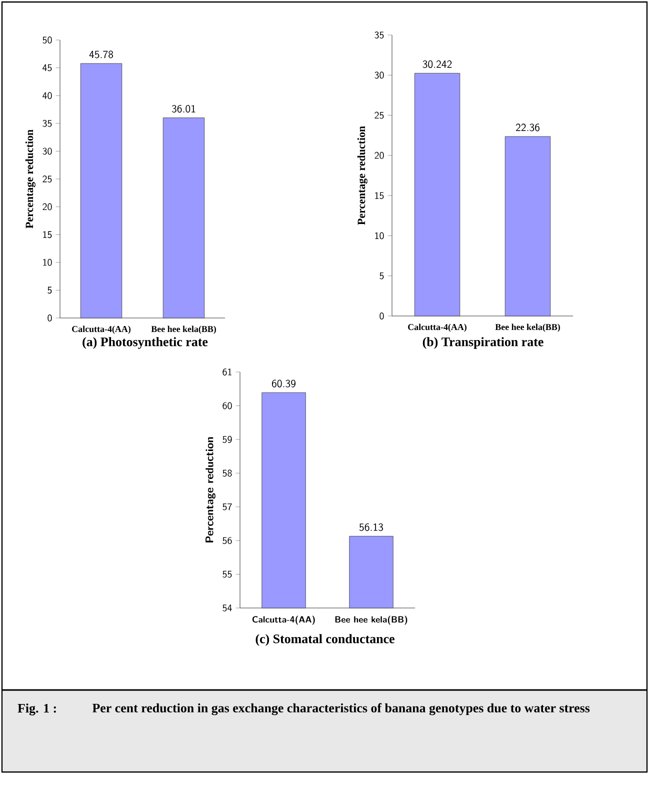 Image resolution: width=649 pixels, height=787 pixels. What do you see at coordinates (437, 64) in the screenshot?
I see `data-label: 30.242` at bounding box center [437, 64].